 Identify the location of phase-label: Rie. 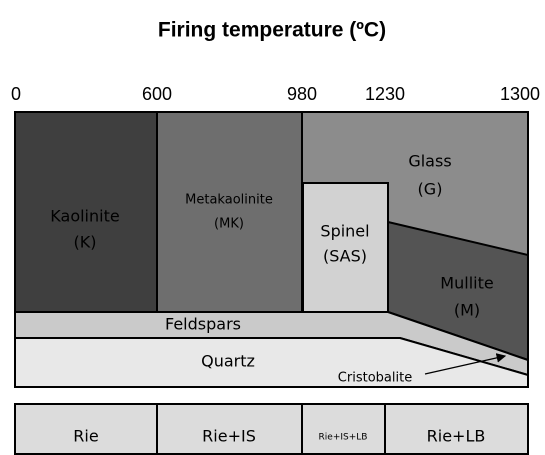
(85, 436).